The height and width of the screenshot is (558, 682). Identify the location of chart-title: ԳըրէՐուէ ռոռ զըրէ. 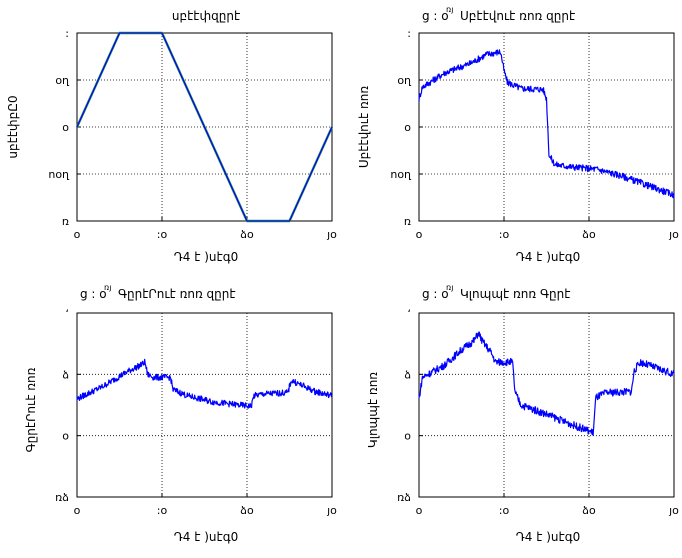
(177, 294).